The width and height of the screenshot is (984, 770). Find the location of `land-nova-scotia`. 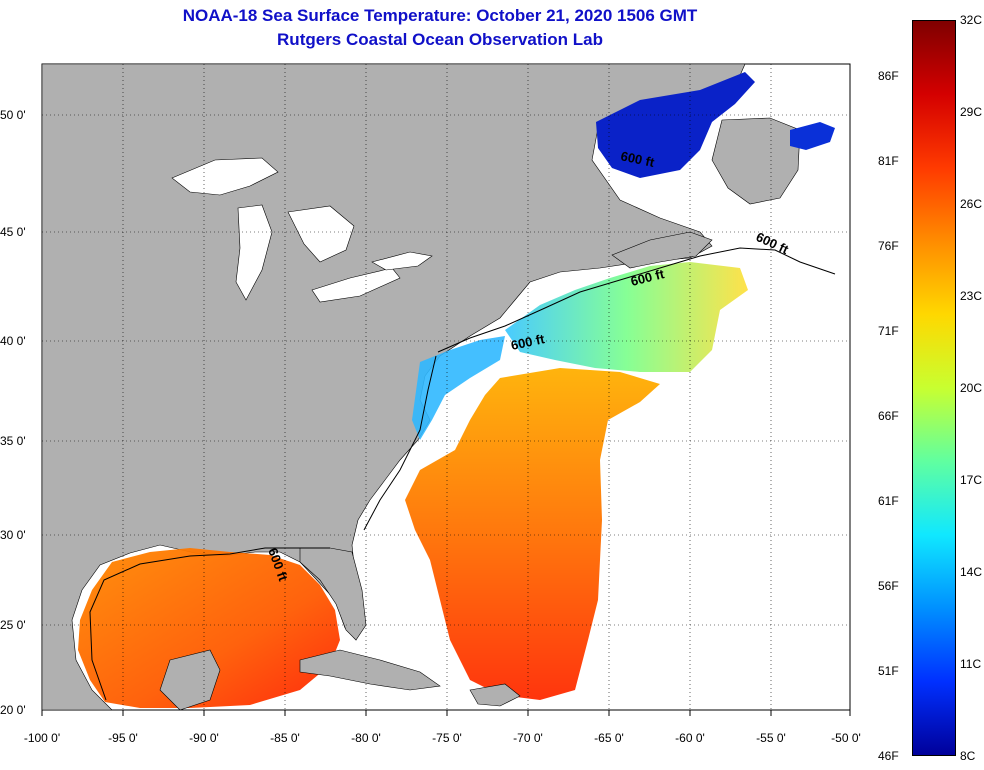

land-nova-scotia is located at coordinates (662, 250).